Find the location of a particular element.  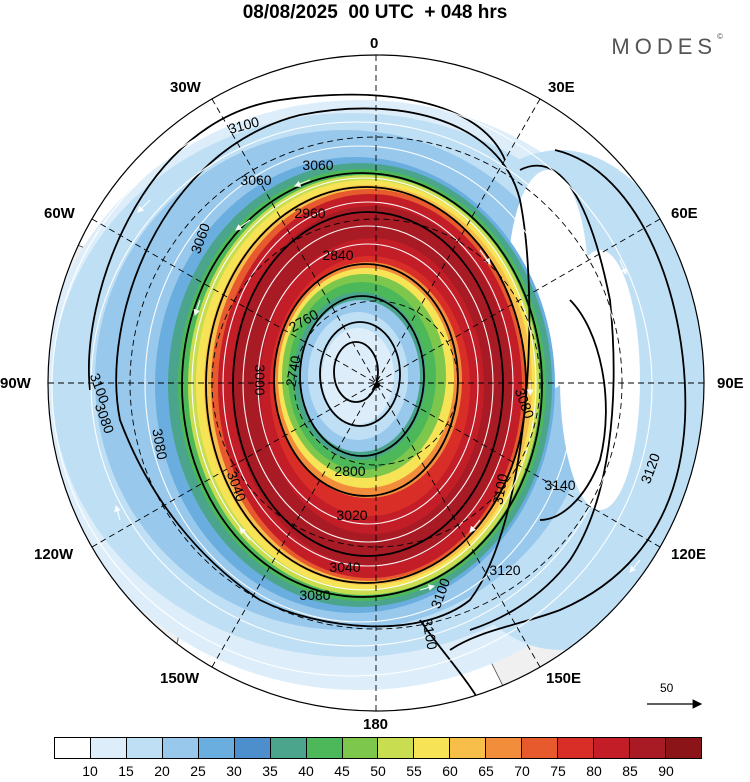

brand-mark: © is located at coordinates (720, 36).